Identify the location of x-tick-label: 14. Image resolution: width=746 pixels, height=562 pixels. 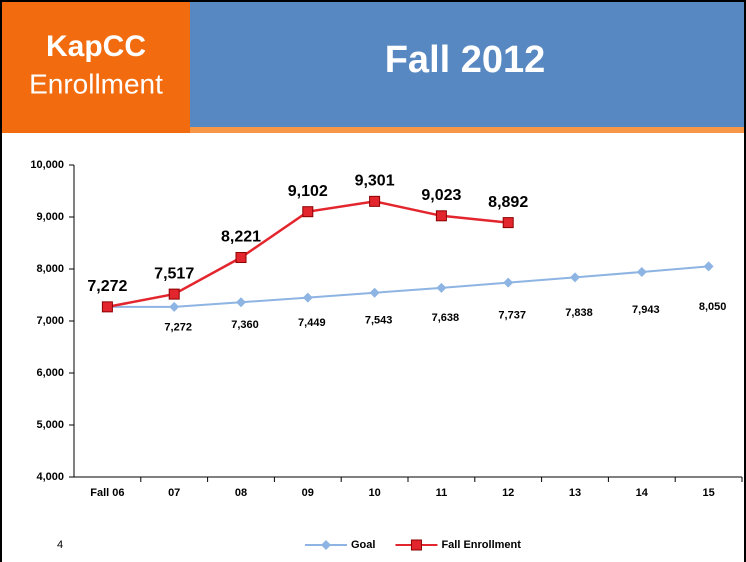
(642, 493).